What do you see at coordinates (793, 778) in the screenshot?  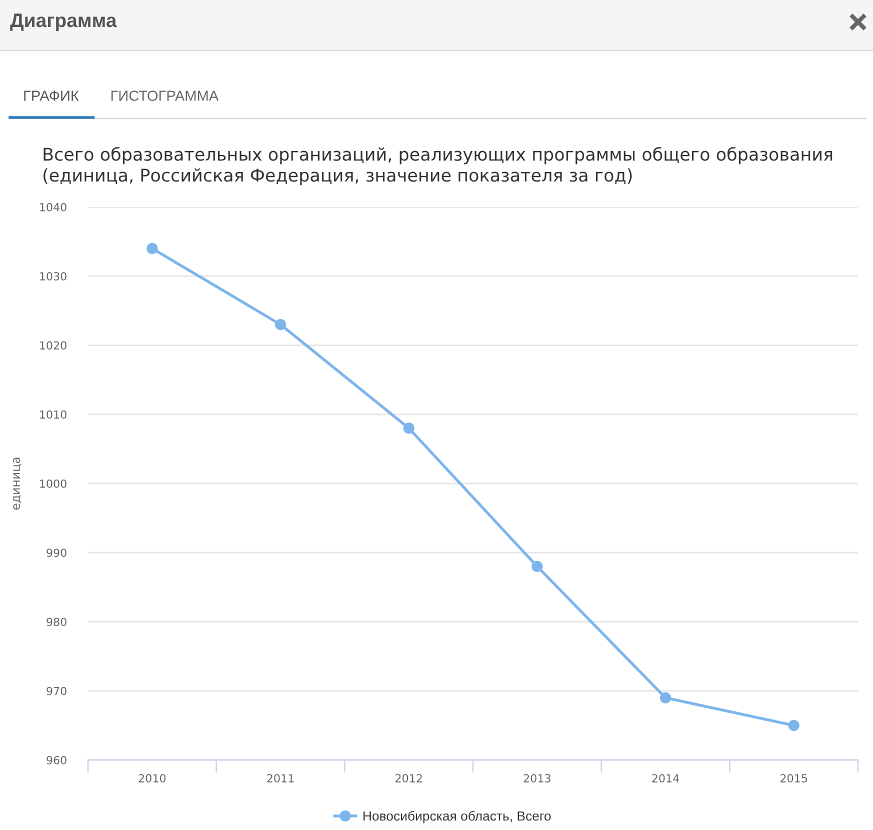 I see `x-tick-label: 2015` at bounding box center [793, 778].